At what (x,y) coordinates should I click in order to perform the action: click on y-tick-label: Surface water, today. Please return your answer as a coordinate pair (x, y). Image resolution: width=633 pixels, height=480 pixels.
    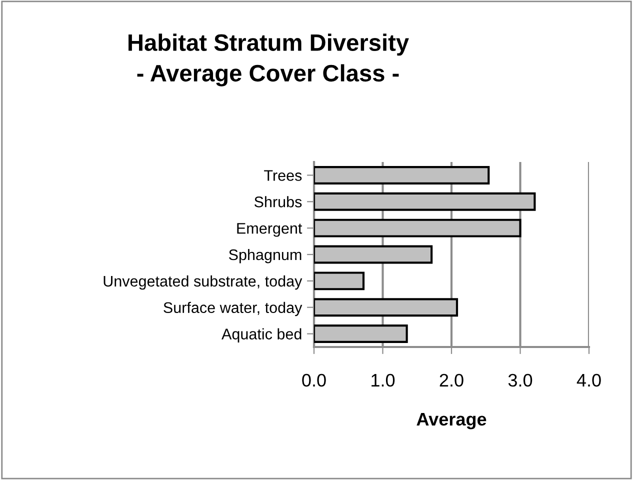
    Looking at the image, I should click on (233, 309).